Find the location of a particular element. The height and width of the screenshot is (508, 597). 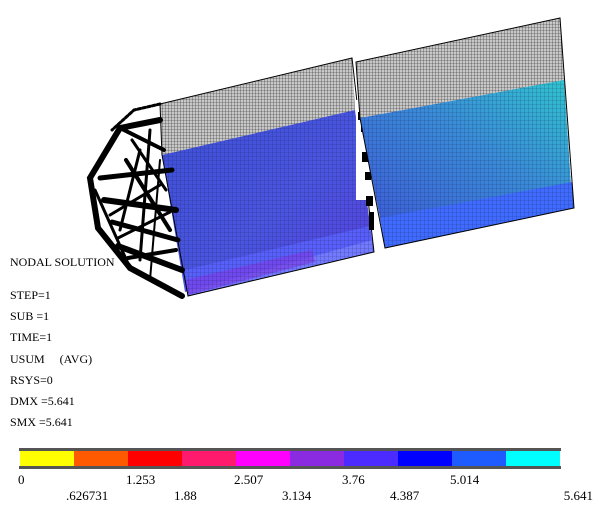

legend-tick-label: 3.76 is located at coordinates (353, 479).